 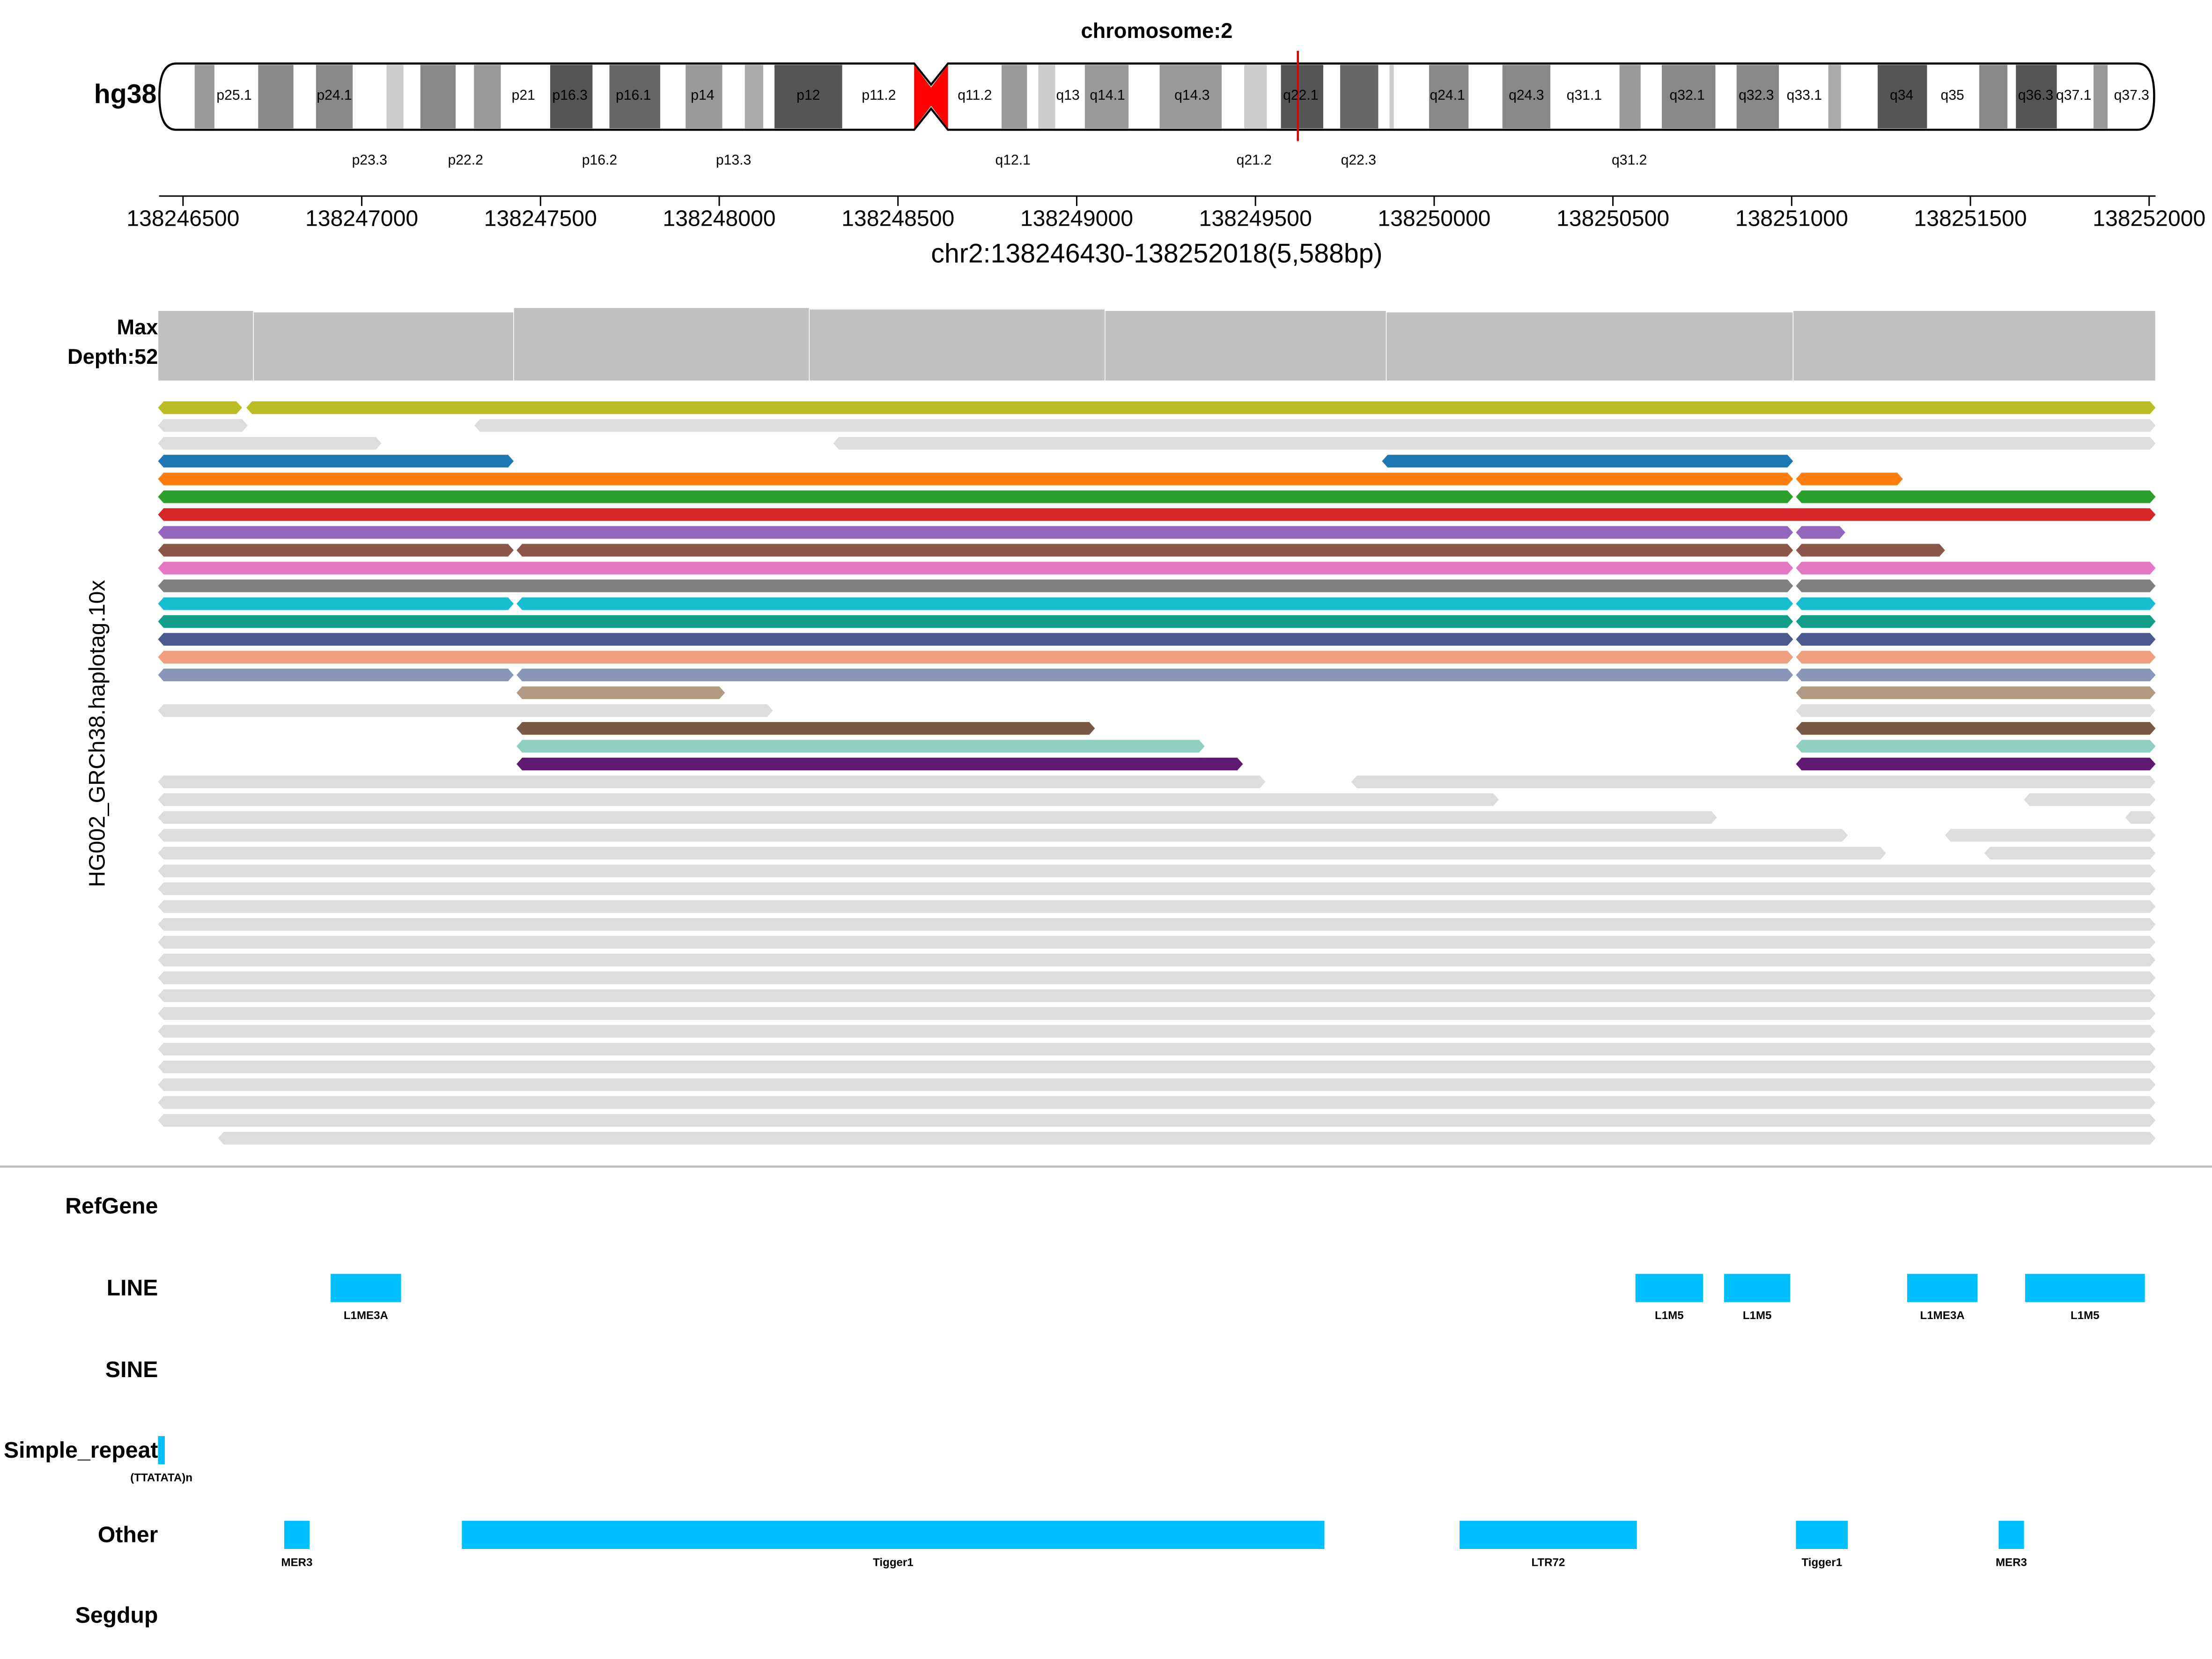 What do you see at coordinates (1434, 218) in the screenshot?
I see `x-tick-label: 138250000` at bounding box center [1434, 218].